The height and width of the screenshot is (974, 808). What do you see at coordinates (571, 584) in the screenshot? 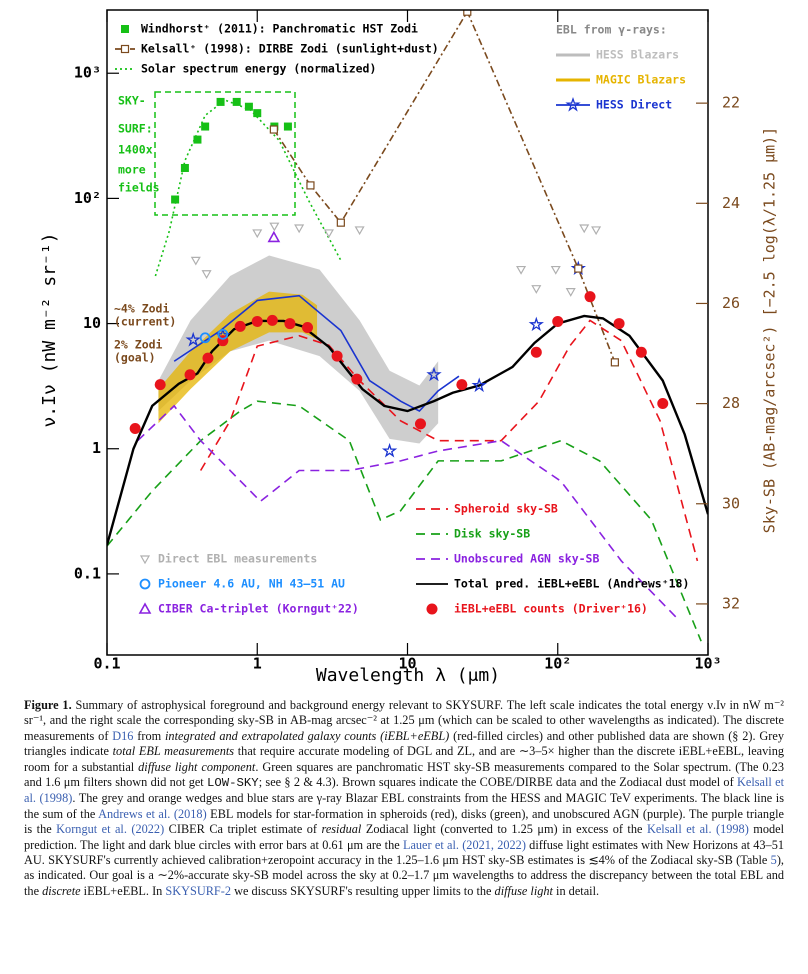
I see `legend-label: Total pred. iEBL+eEBL (Andrews⁺18)` at bounding box center [571, 584].